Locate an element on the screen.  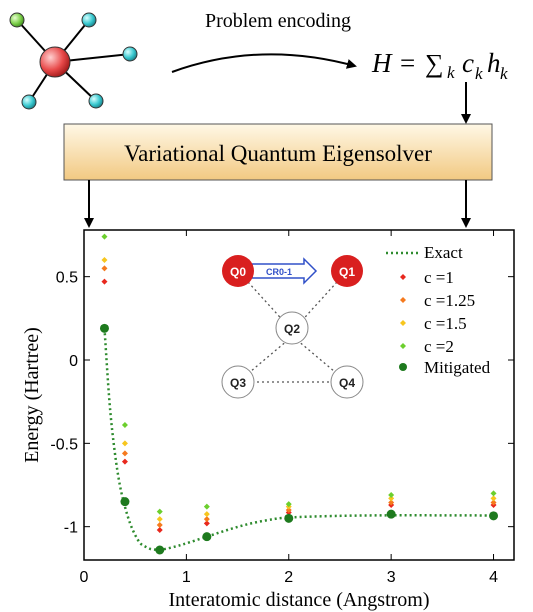
qubit-q0 is located at coordinates (238, 271).